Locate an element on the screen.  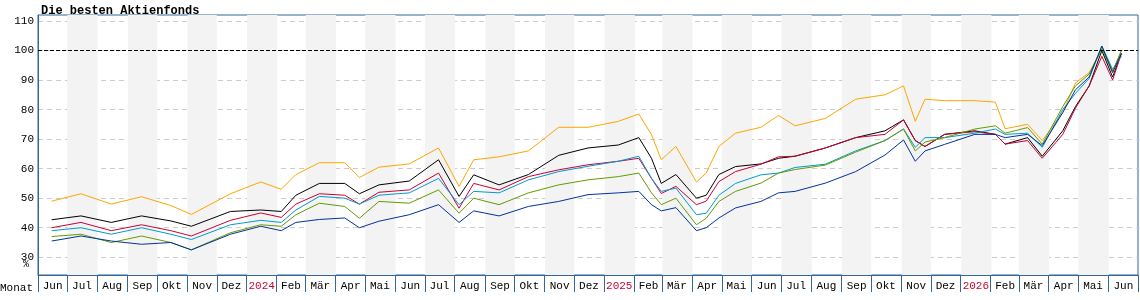
chart-title: Die besten Aktienfonds is located at coordinates (120, 11).